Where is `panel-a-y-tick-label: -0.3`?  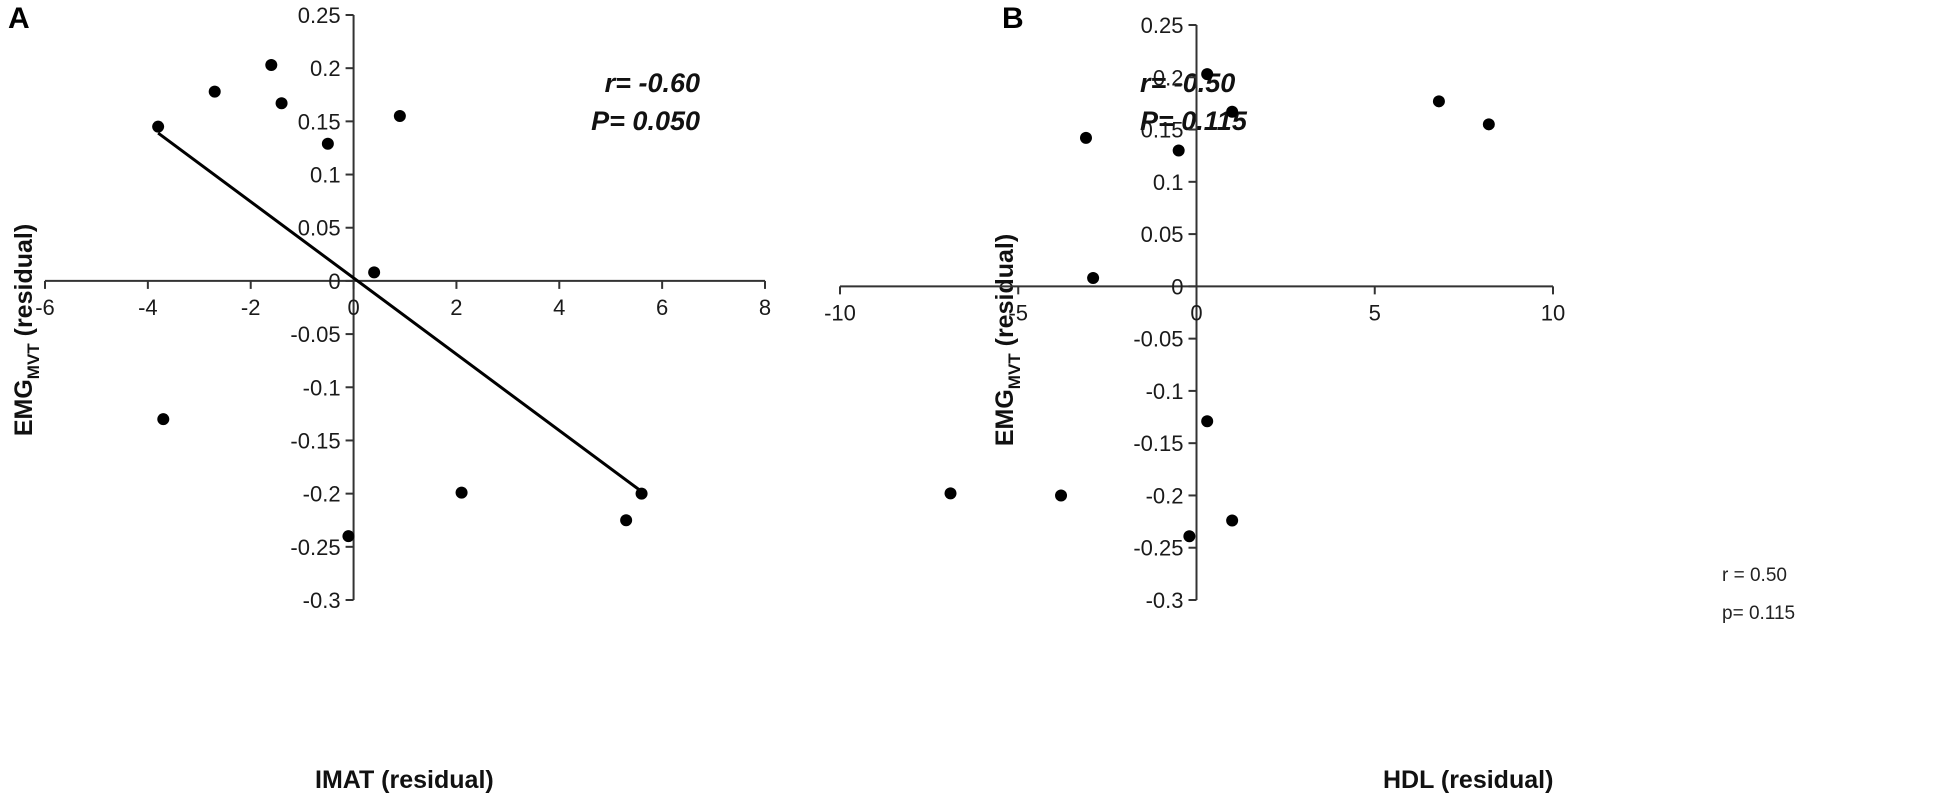
panel-a-y-tick-label: -0.3 is located at coordinates (322, 600).